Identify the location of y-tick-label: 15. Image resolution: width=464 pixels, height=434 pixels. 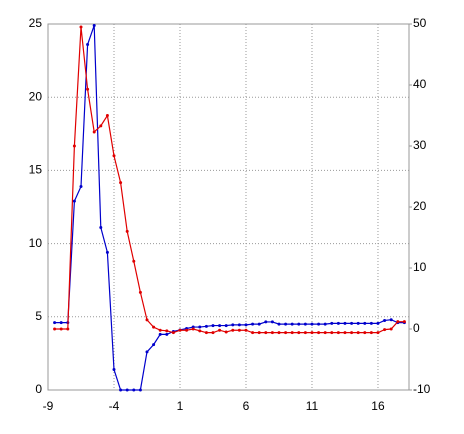
(36, 170).